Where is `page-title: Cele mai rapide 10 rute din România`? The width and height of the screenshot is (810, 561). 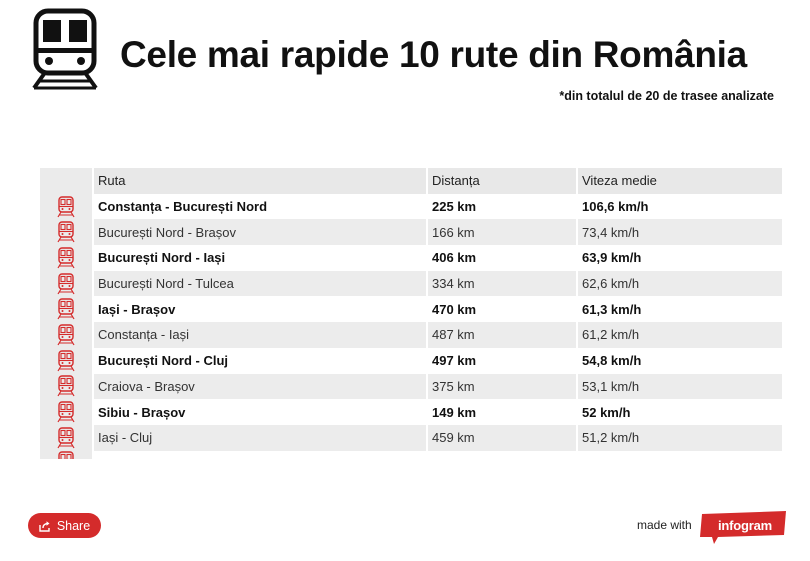 page-title: Cele mai rapide 10 rute din România is located at coordinates (433, 54).